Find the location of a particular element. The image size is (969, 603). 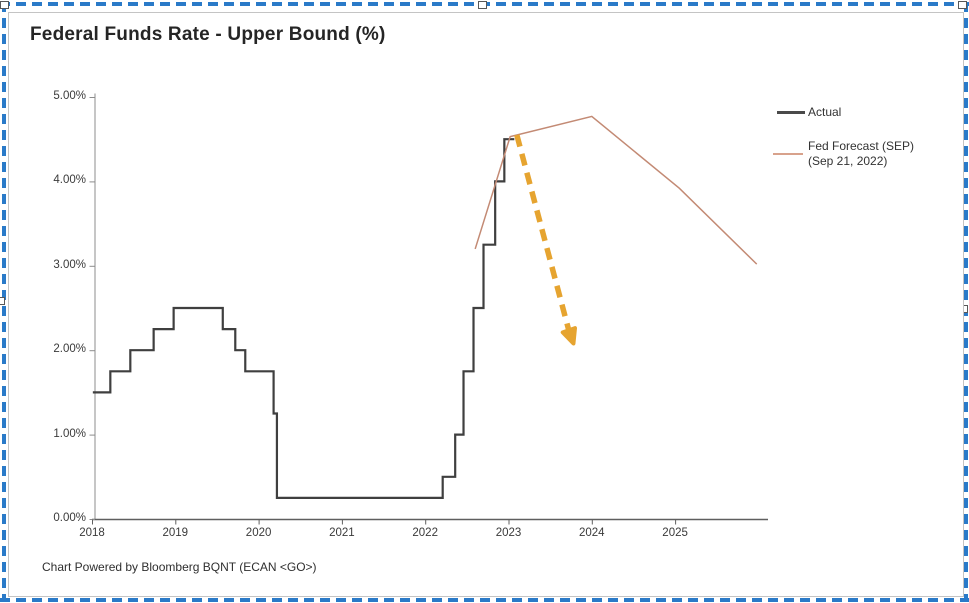

x-tick-label: 2023 is located at coordinates (508, 533).